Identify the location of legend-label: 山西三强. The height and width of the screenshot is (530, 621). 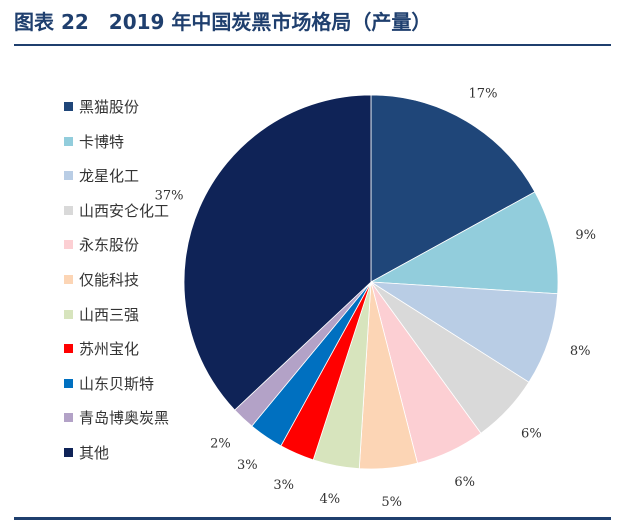
(109, 314).